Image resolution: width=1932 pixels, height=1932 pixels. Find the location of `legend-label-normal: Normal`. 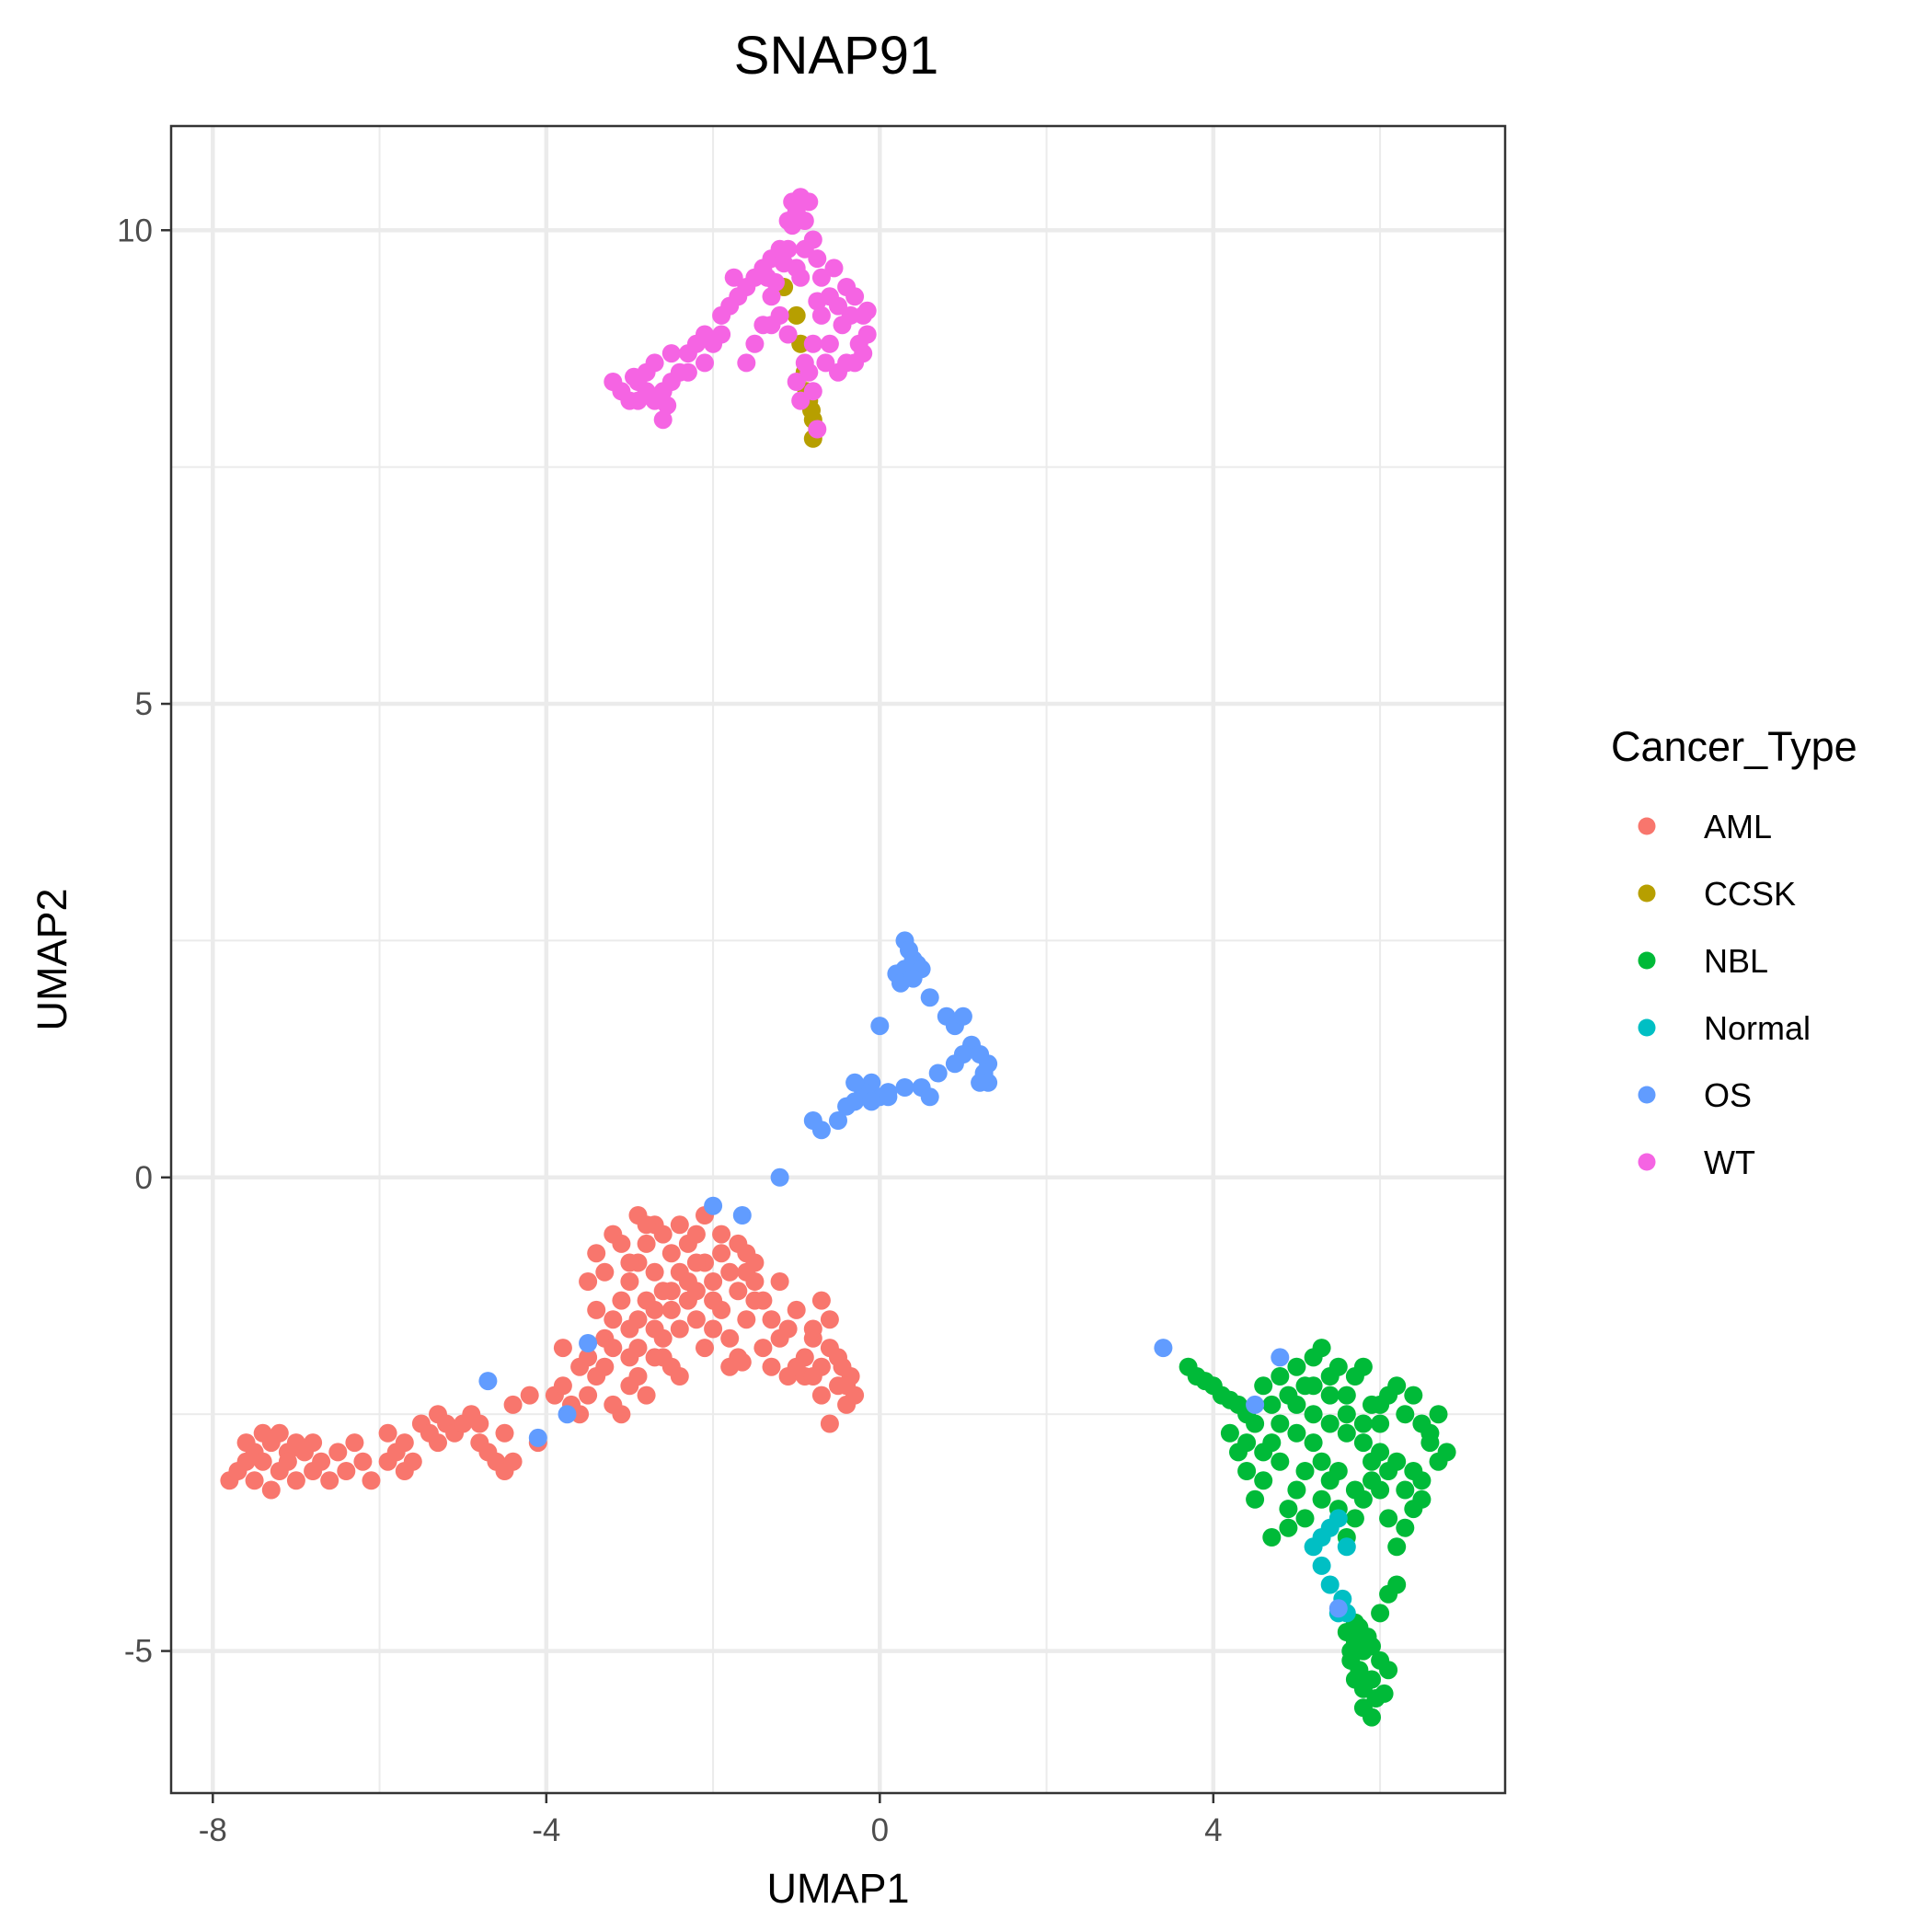

legend-label-normal: Normal is located at coordinates (1757, 1028).